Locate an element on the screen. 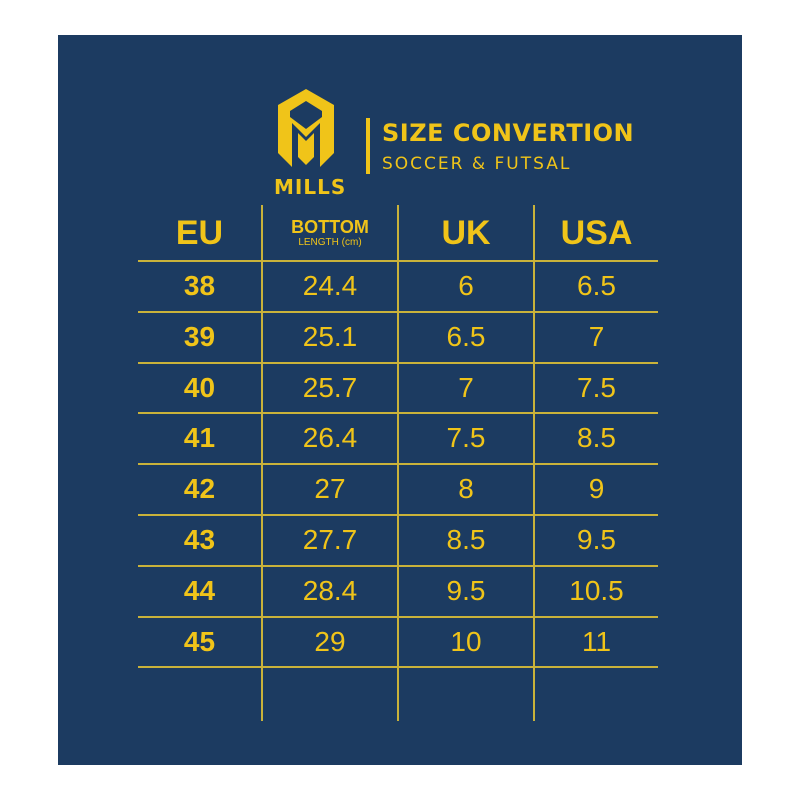 Image resolution: width=800 pixels, height=800 pixels. cell-uk-size: 6.5 is located at coordinates (466, 336).